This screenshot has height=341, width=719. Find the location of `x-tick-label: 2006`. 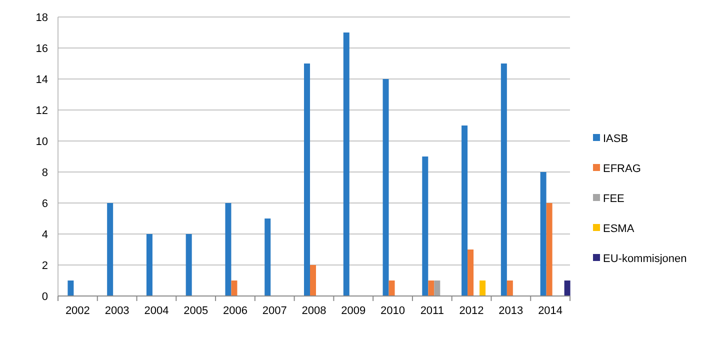

x-tick-label: 2006 is located at coordinates (235, 311).